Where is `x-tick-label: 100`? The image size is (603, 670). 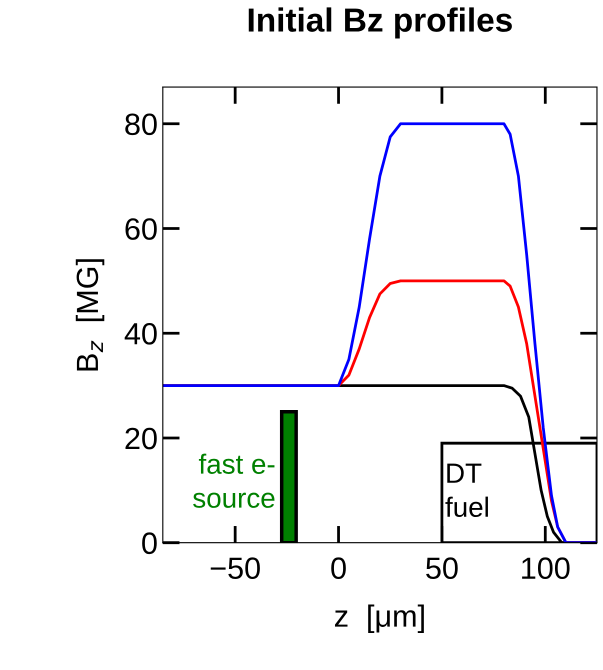
x-tick-label: 100 is located at coordinates (546, 568).